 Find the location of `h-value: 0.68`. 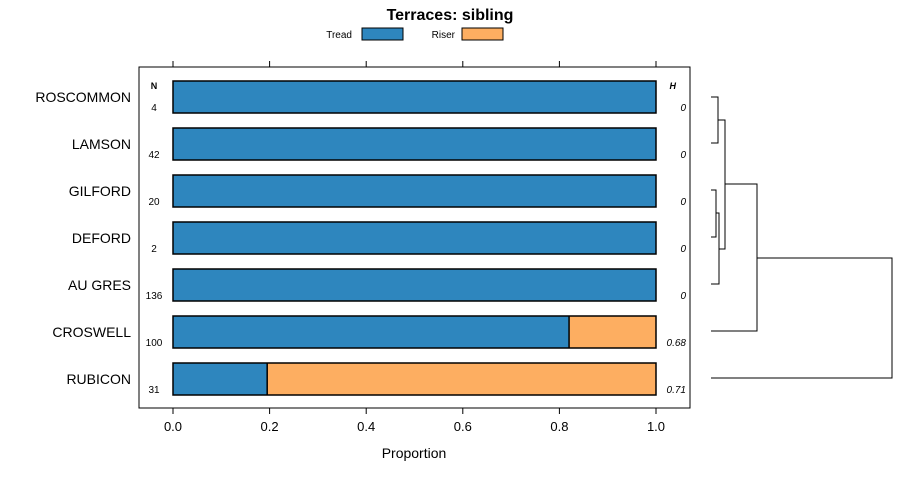

h-value: 0.68 is located at coordinates (677, 343).